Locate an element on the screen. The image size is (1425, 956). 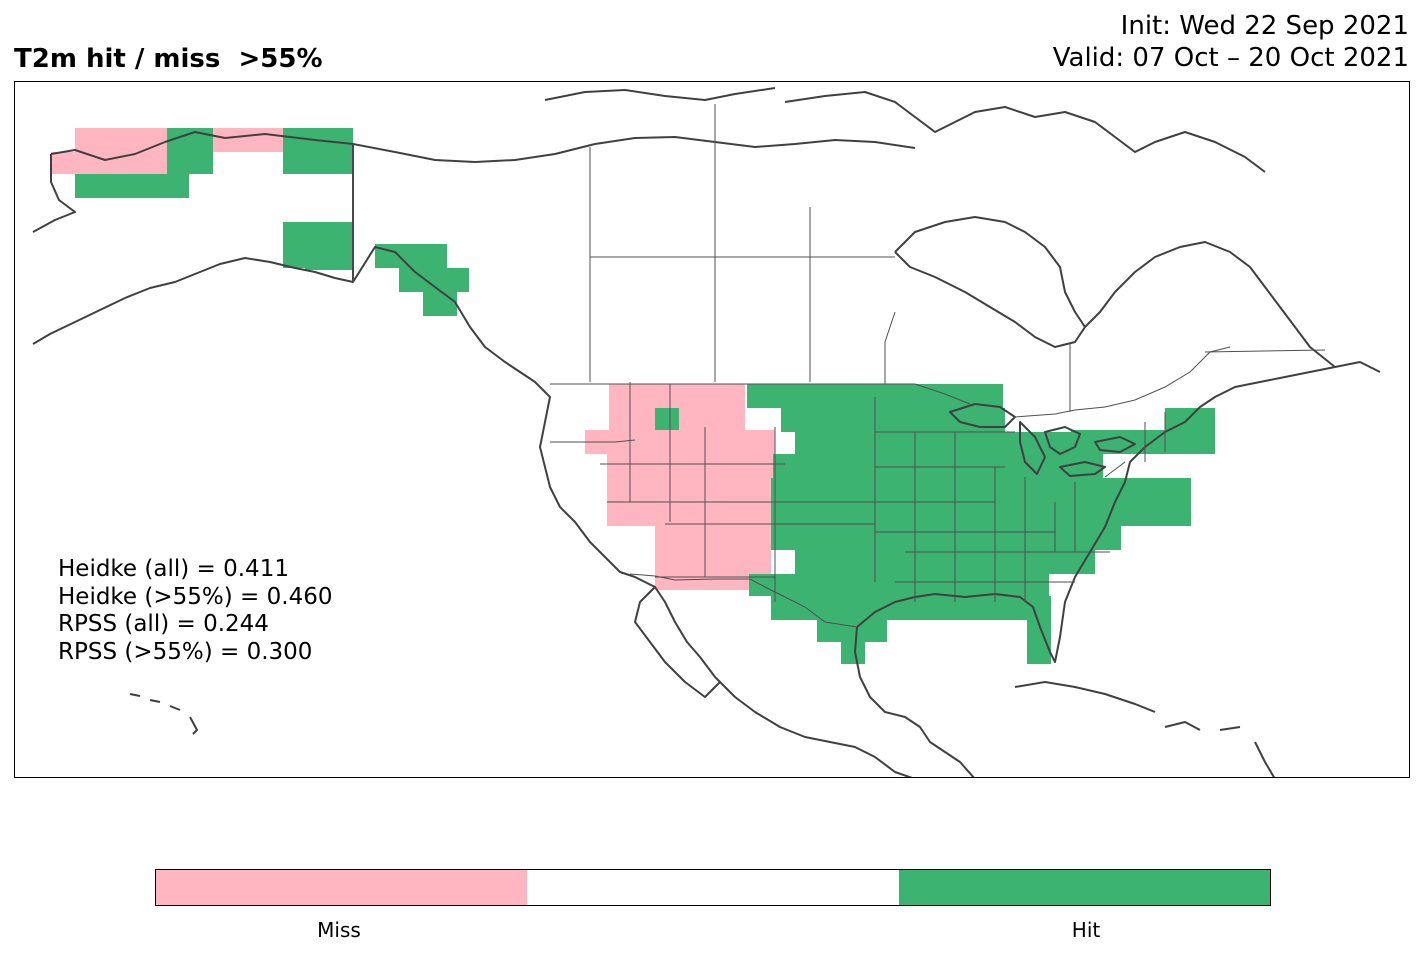
caribbean is located at coordinates (1144, 729).